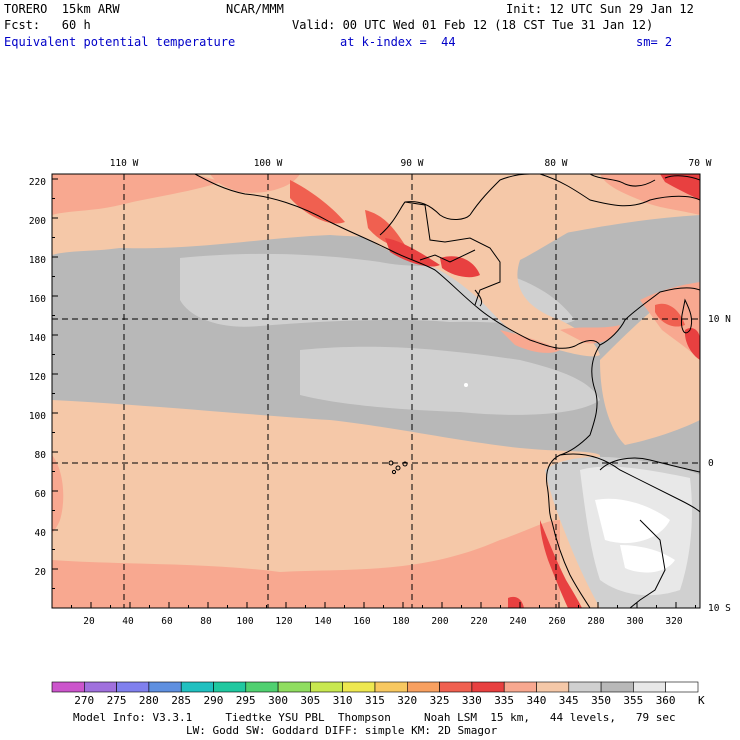 The image size is (740, 740). I want to click on colorbar-label: 280, so click(148, 700).